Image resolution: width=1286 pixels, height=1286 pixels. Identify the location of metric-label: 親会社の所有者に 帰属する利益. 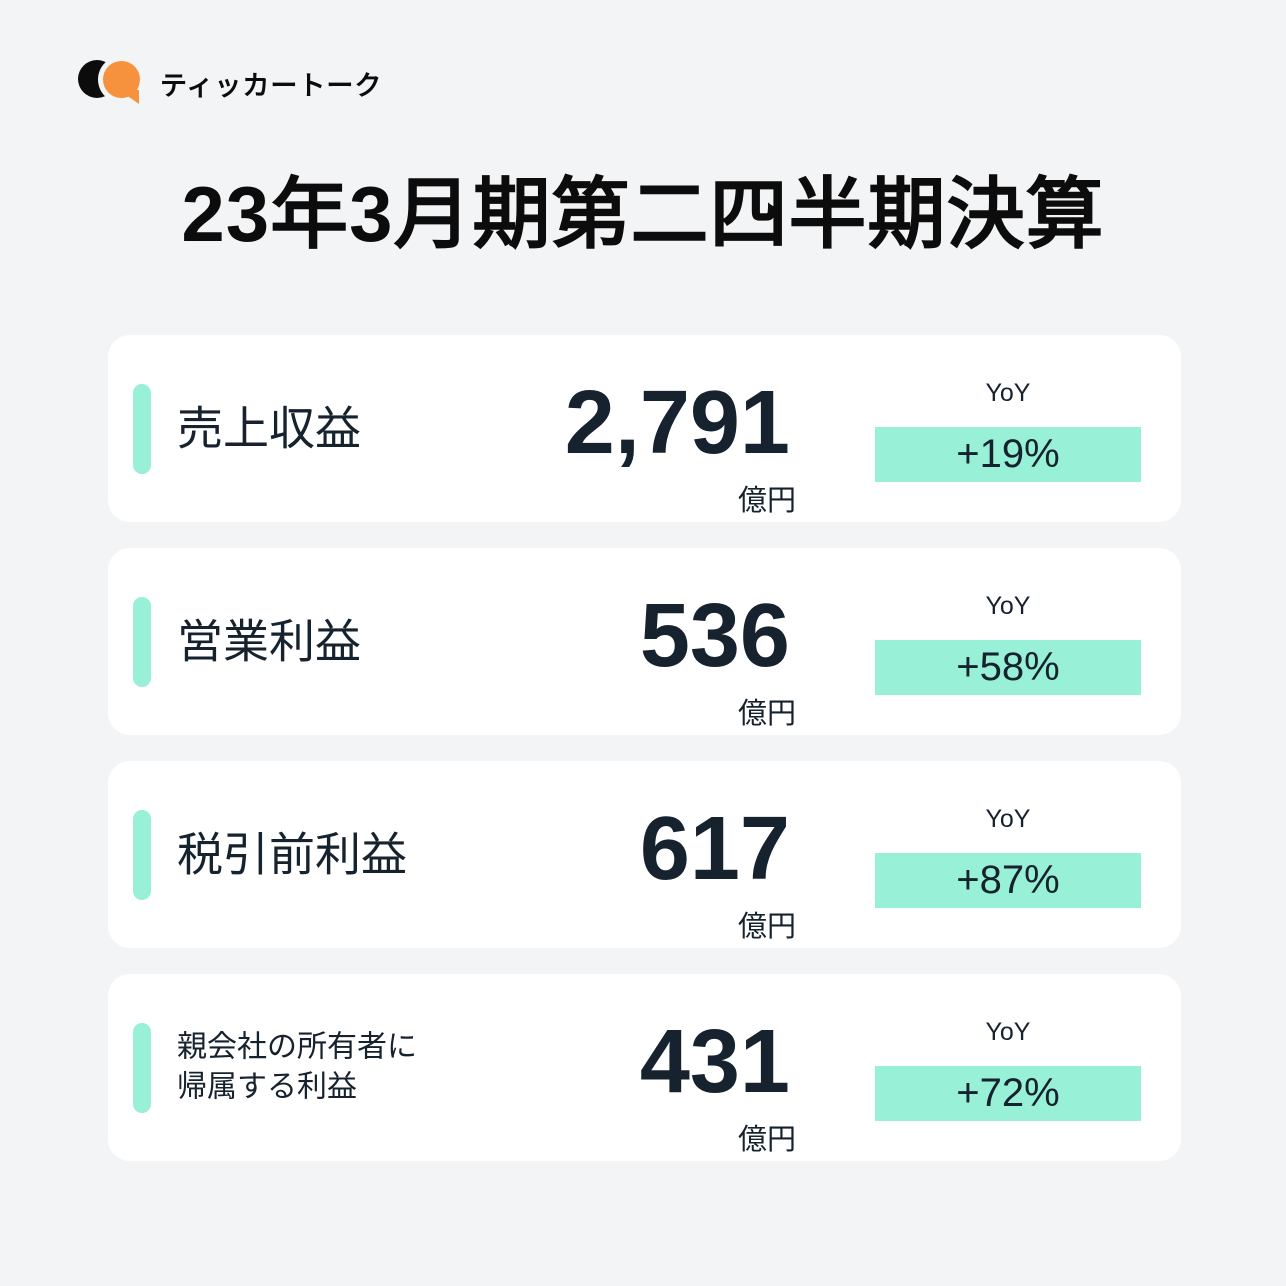
(297, 1067).